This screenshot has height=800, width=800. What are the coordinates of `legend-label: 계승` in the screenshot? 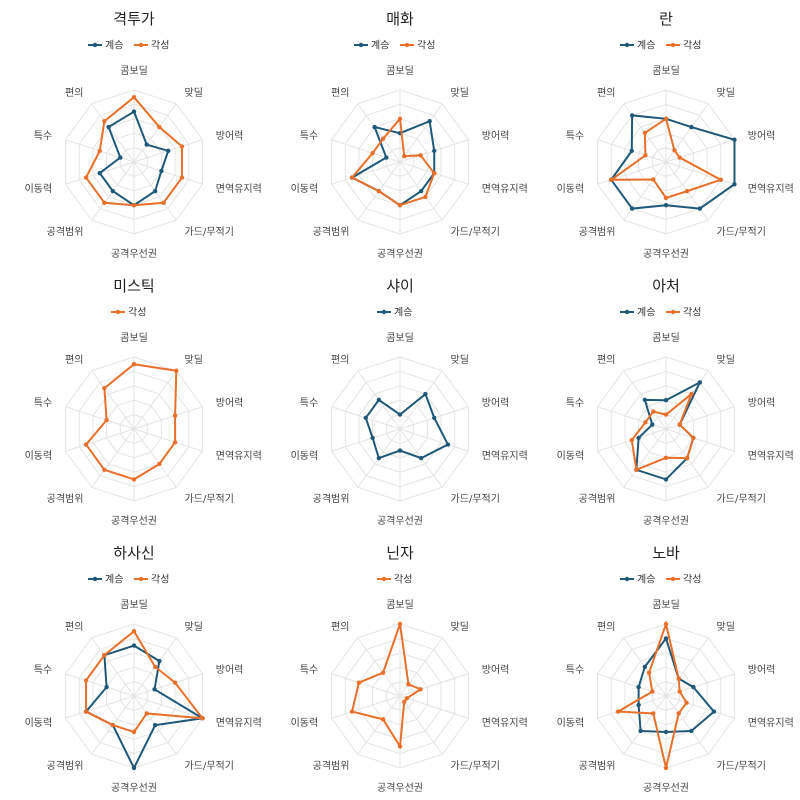 It's located at (114, 580).